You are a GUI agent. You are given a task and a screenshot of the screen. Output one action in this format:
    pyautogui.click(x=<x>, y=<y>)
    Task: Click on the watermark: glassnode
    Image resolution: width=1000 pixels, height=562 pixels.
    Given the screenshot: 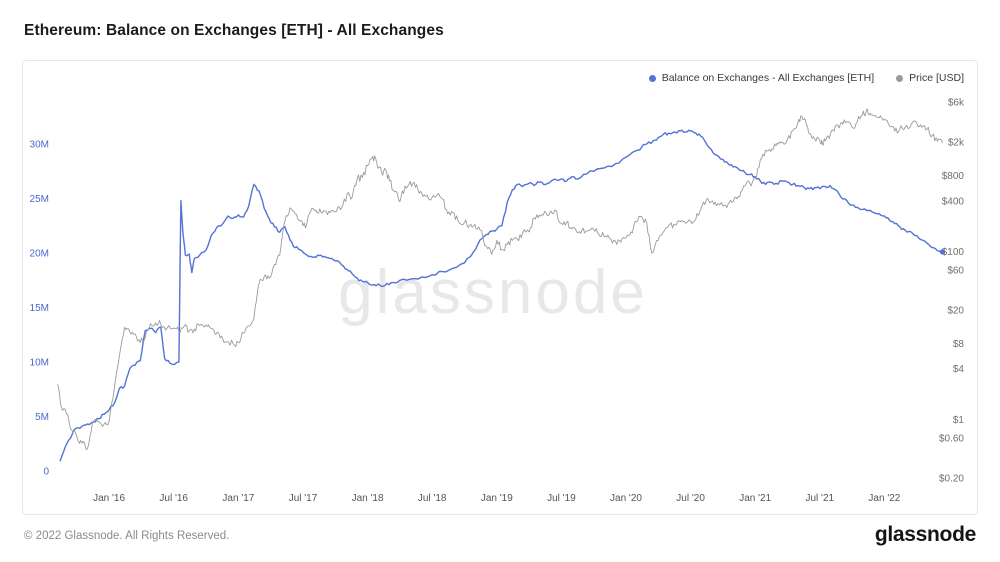 What is the action you would take?
    pyautogui.click(x=493, y=292)
    